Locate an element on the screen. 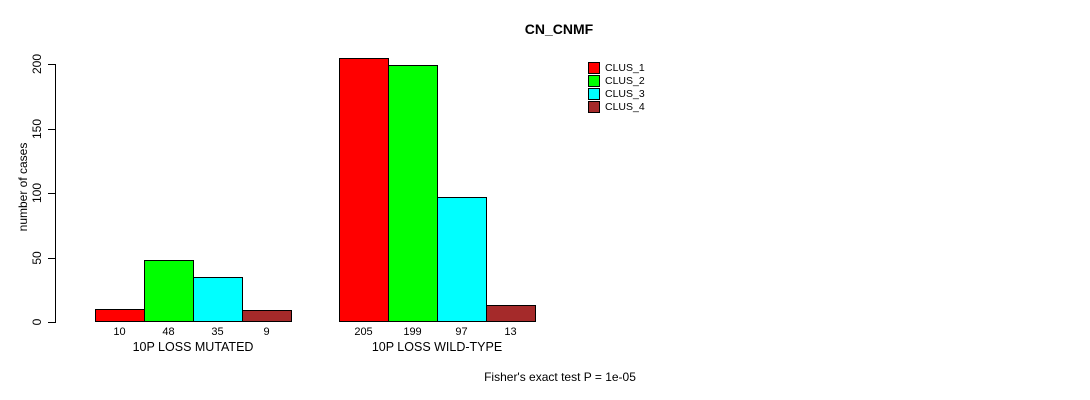 Image resolution: width=1090 pixels, height=400 pixels. bar-clus_4-group1 is located at coordinates (267, 316).